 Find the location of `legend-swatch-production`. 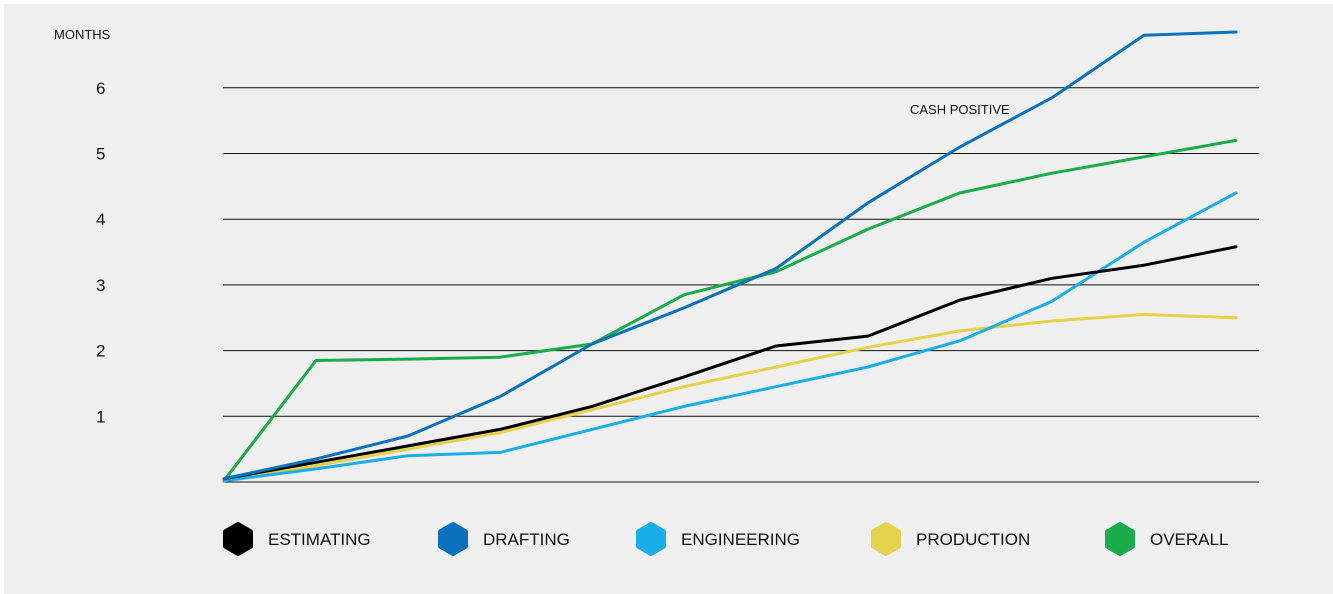

legend-swatch-production is located at coordinates (886, 539).